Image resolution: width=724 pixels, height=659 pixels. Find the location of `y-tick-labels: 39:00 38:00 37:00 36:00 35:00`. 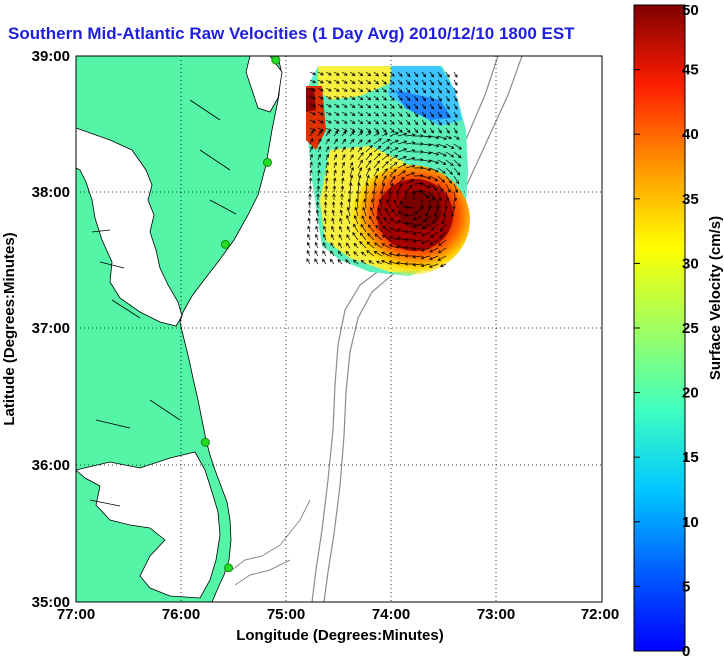

y-tick-labels: 39:00 38:00 37:00 36:00 35:00 is located at coordinates (51, 329).